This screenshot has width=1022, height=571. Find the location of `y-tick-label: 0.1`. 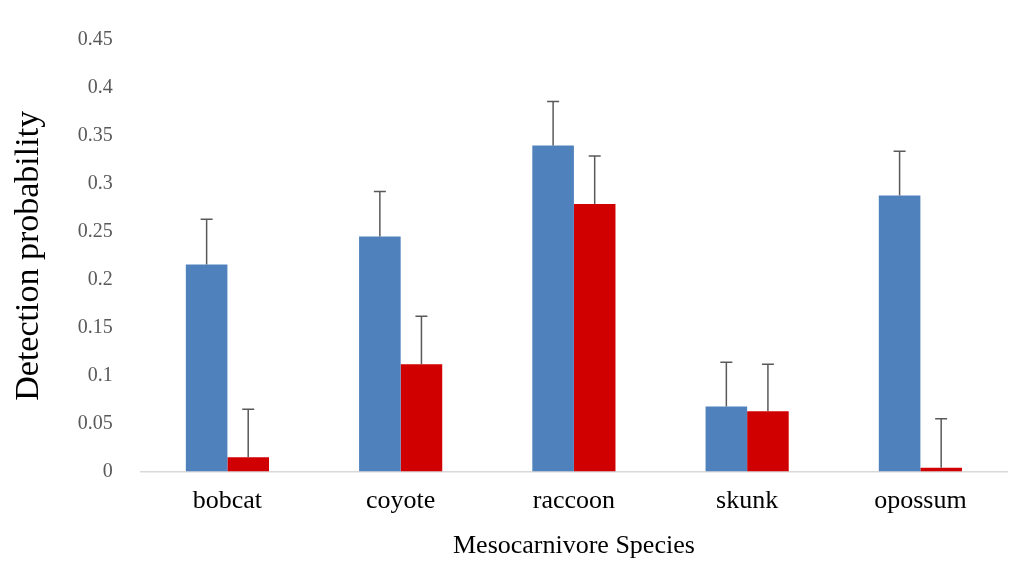

y-tick-label: 0.1 is located at coordinates (100, 373).